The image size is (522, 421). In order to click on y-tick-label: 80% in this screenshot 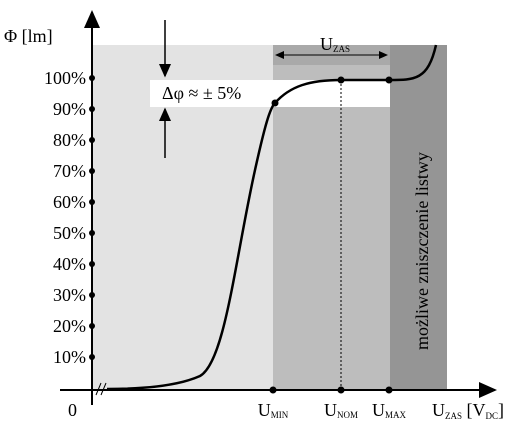, I will do `click(69, 140)`.